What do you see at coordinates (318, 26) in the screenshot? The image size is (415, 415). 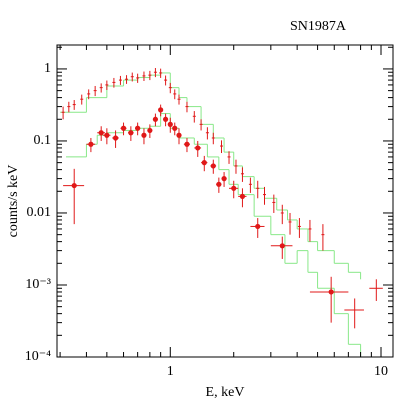 I see `chart-title: SN1987A` at bounding box center [318, 26].